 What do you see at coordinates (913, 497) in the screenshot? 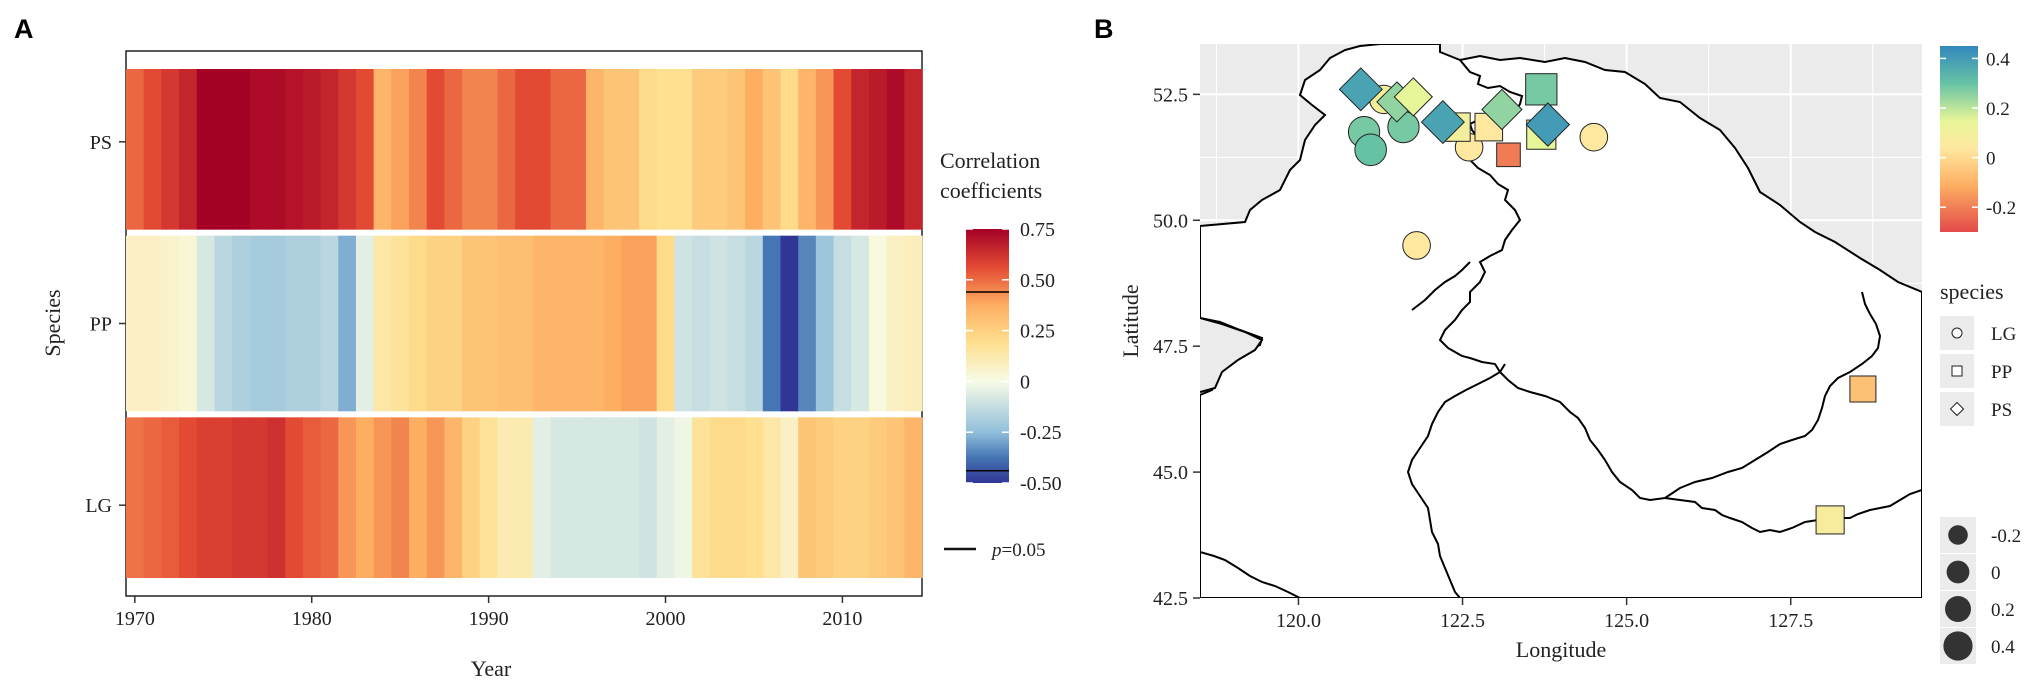
I see `heatmap-cell-LG-2014` at bounding box center [913, 497].